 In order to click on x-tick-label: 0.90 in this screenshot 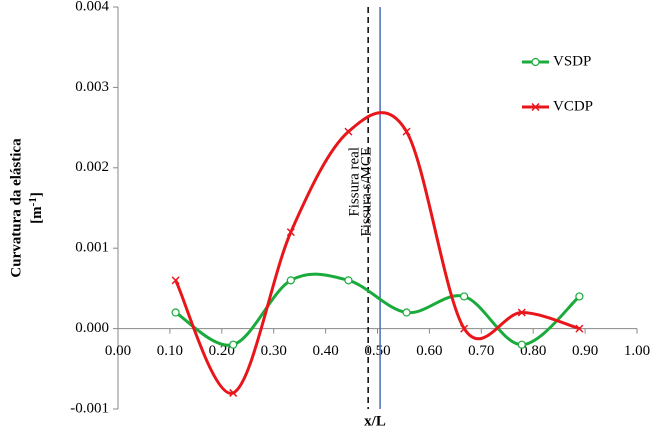, I will do `click(585, 351)`.